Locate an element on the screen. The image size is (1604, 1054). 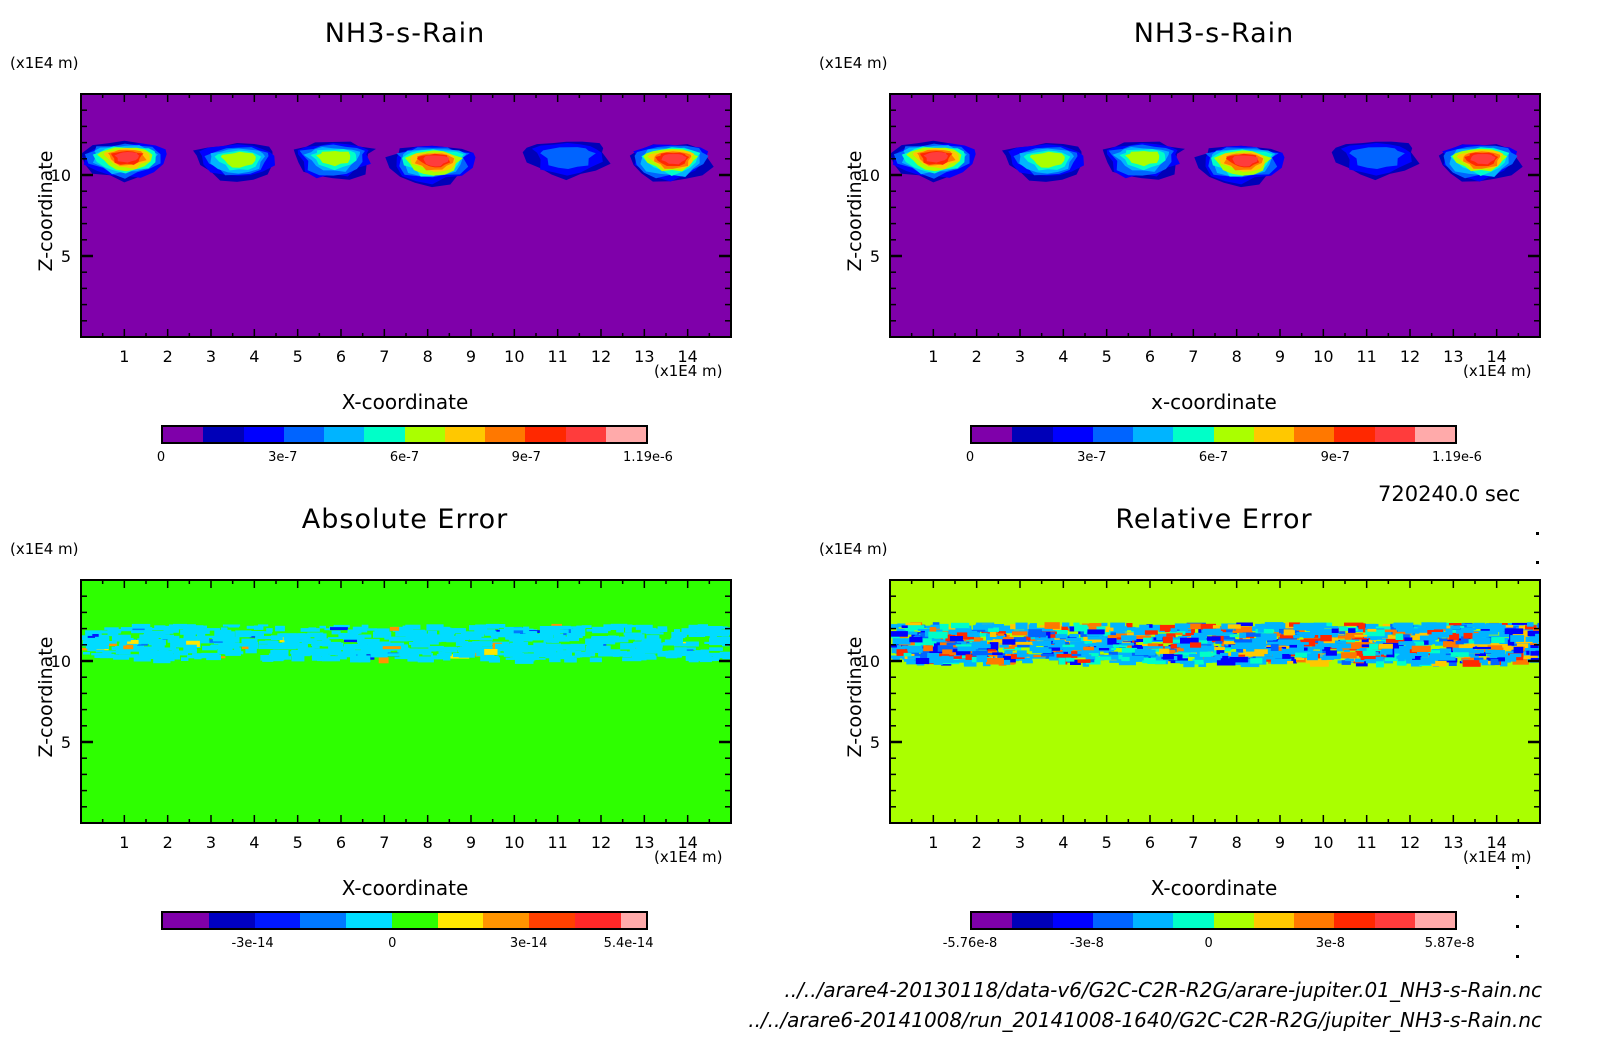
x-tick-label: 9 is located at coordinates (1280, 356).